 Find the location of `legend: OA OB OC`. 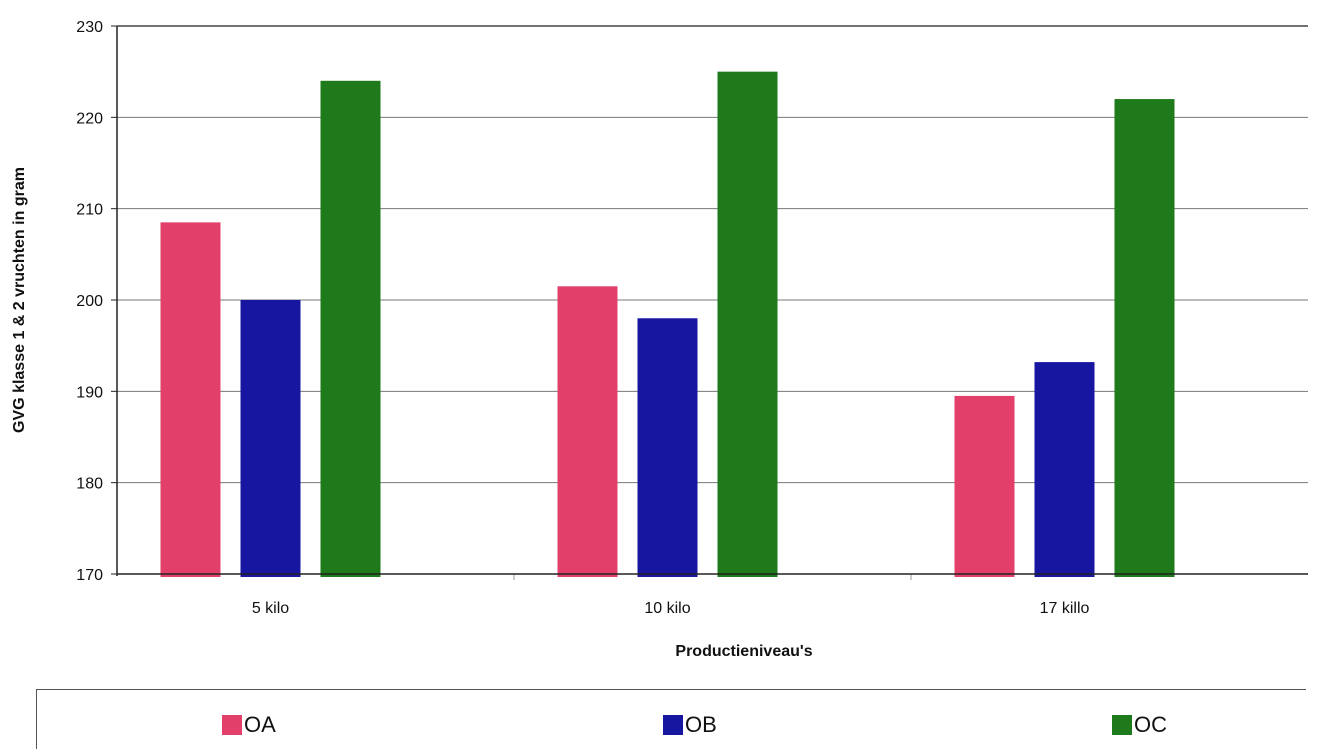

legend: OA OB OC is located at coordinates (671, 719).